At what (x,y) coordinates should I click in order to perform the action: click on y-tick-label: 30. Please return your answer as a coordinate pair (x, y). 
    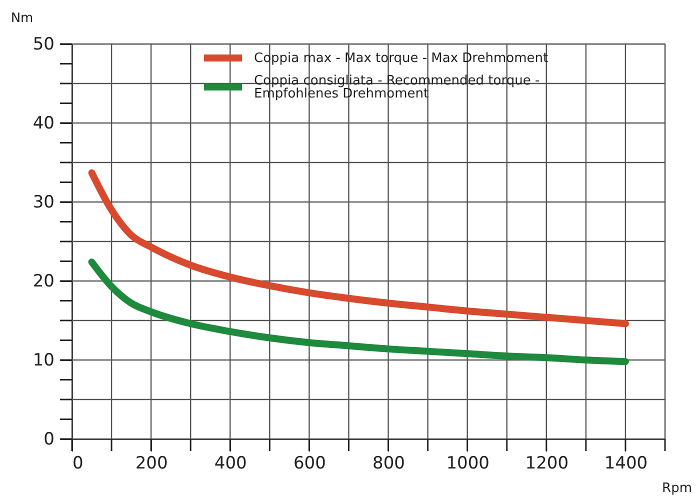
    Looking at the image, I should click on (43, 202).